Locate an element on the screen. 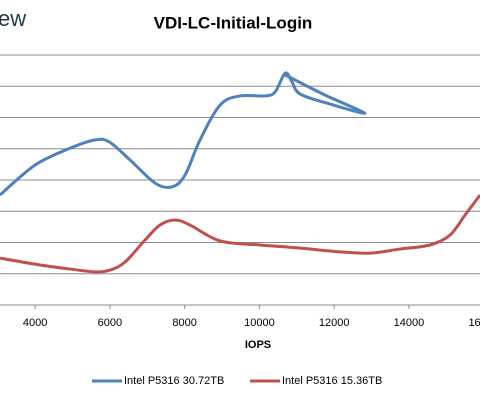 The height and width of the screenshot is (401, 480). x-tick-label: 10000 is located at coordinates (259, 323).